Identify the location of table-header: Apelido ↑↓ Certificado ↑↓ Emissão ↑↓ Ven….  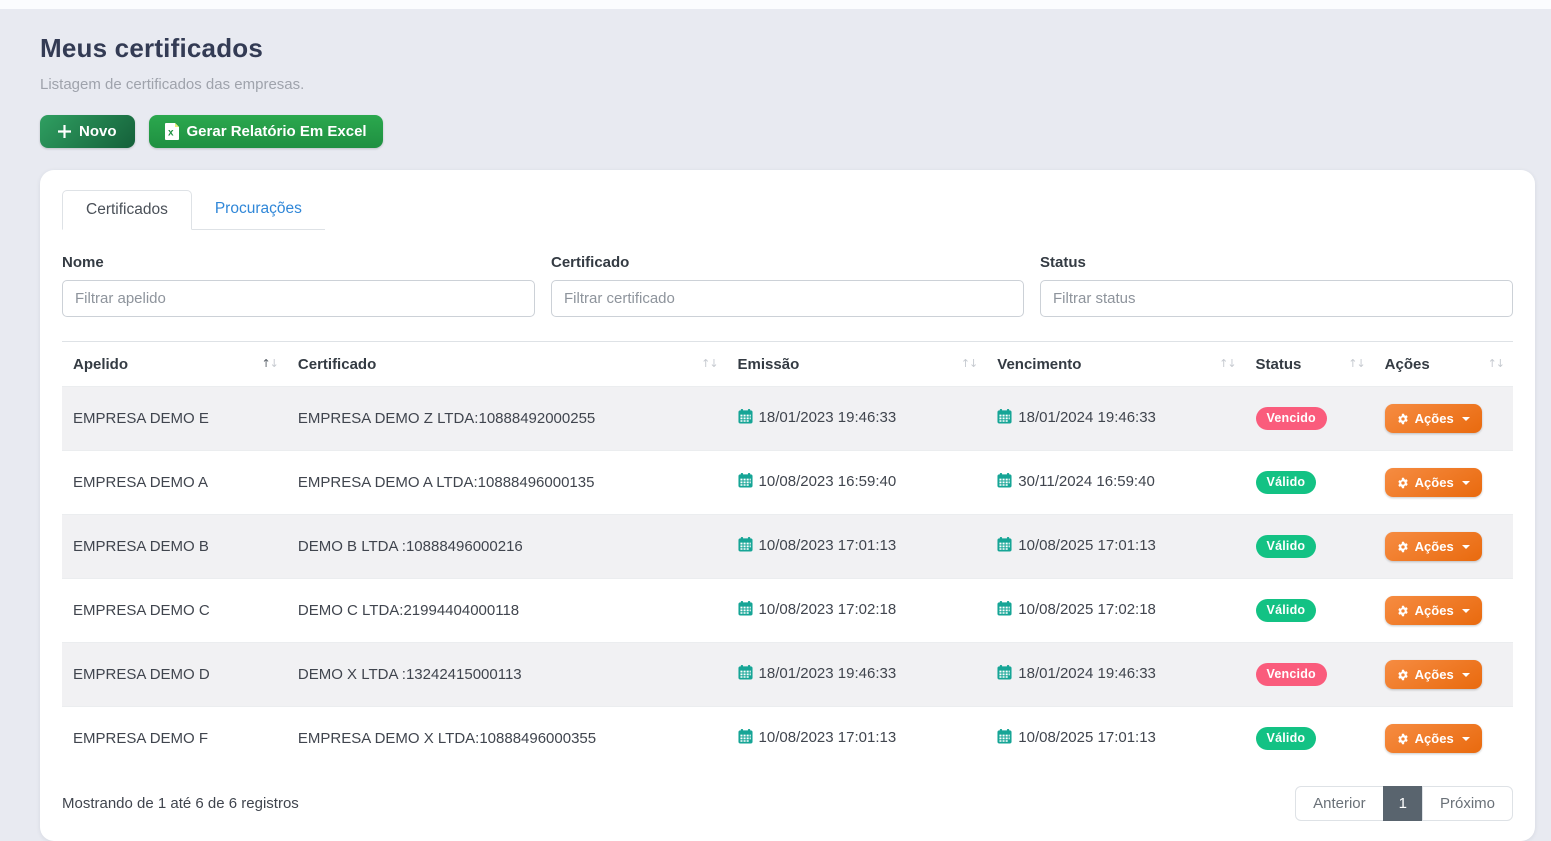
(787, 364).